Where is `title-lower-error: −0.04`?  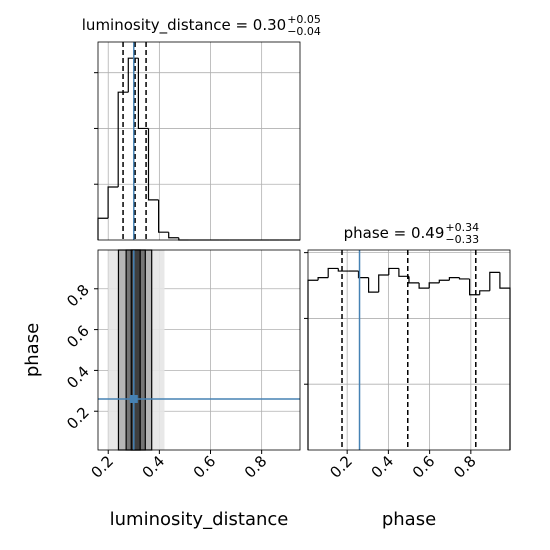
title-lower-error: −0.04 is located at coordinates (304, 31).